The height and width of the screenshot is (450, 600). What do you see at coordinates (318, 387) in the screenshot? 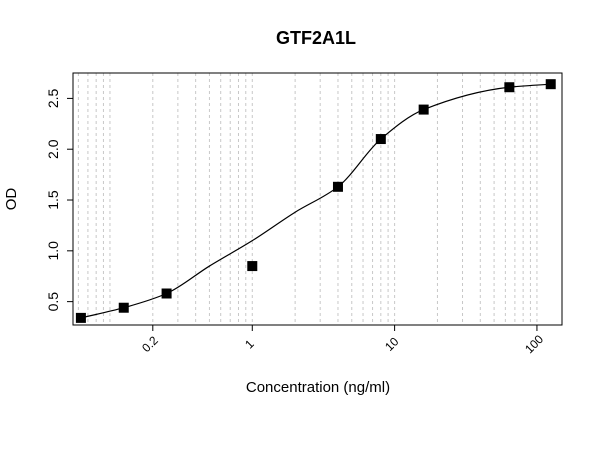
I see `x-axis-label: Concentration (ng/ml)` at bounding box center [318, 387].